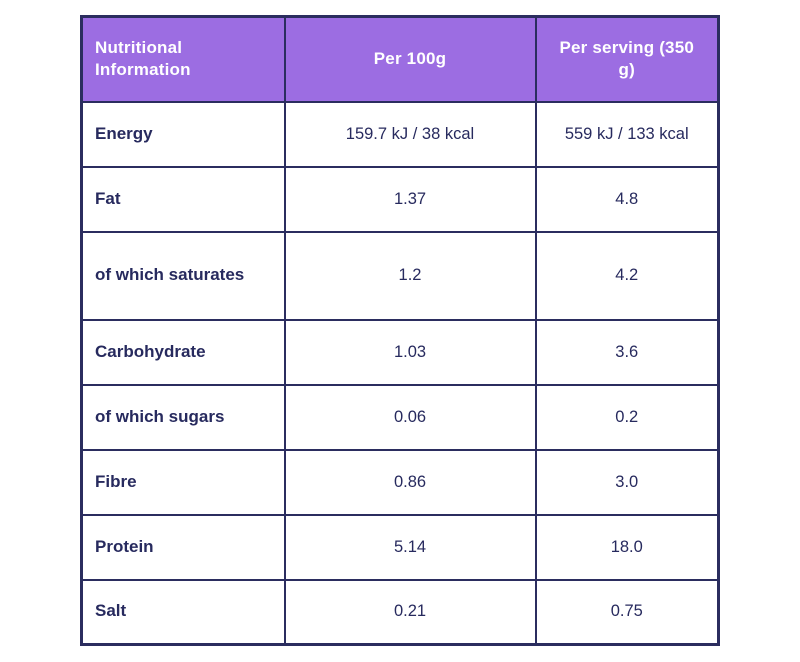  What do you see at coordinates (183, 134) in the screenshot?
I see `row-label-energy: Energy` at bounding box center [183, 134].